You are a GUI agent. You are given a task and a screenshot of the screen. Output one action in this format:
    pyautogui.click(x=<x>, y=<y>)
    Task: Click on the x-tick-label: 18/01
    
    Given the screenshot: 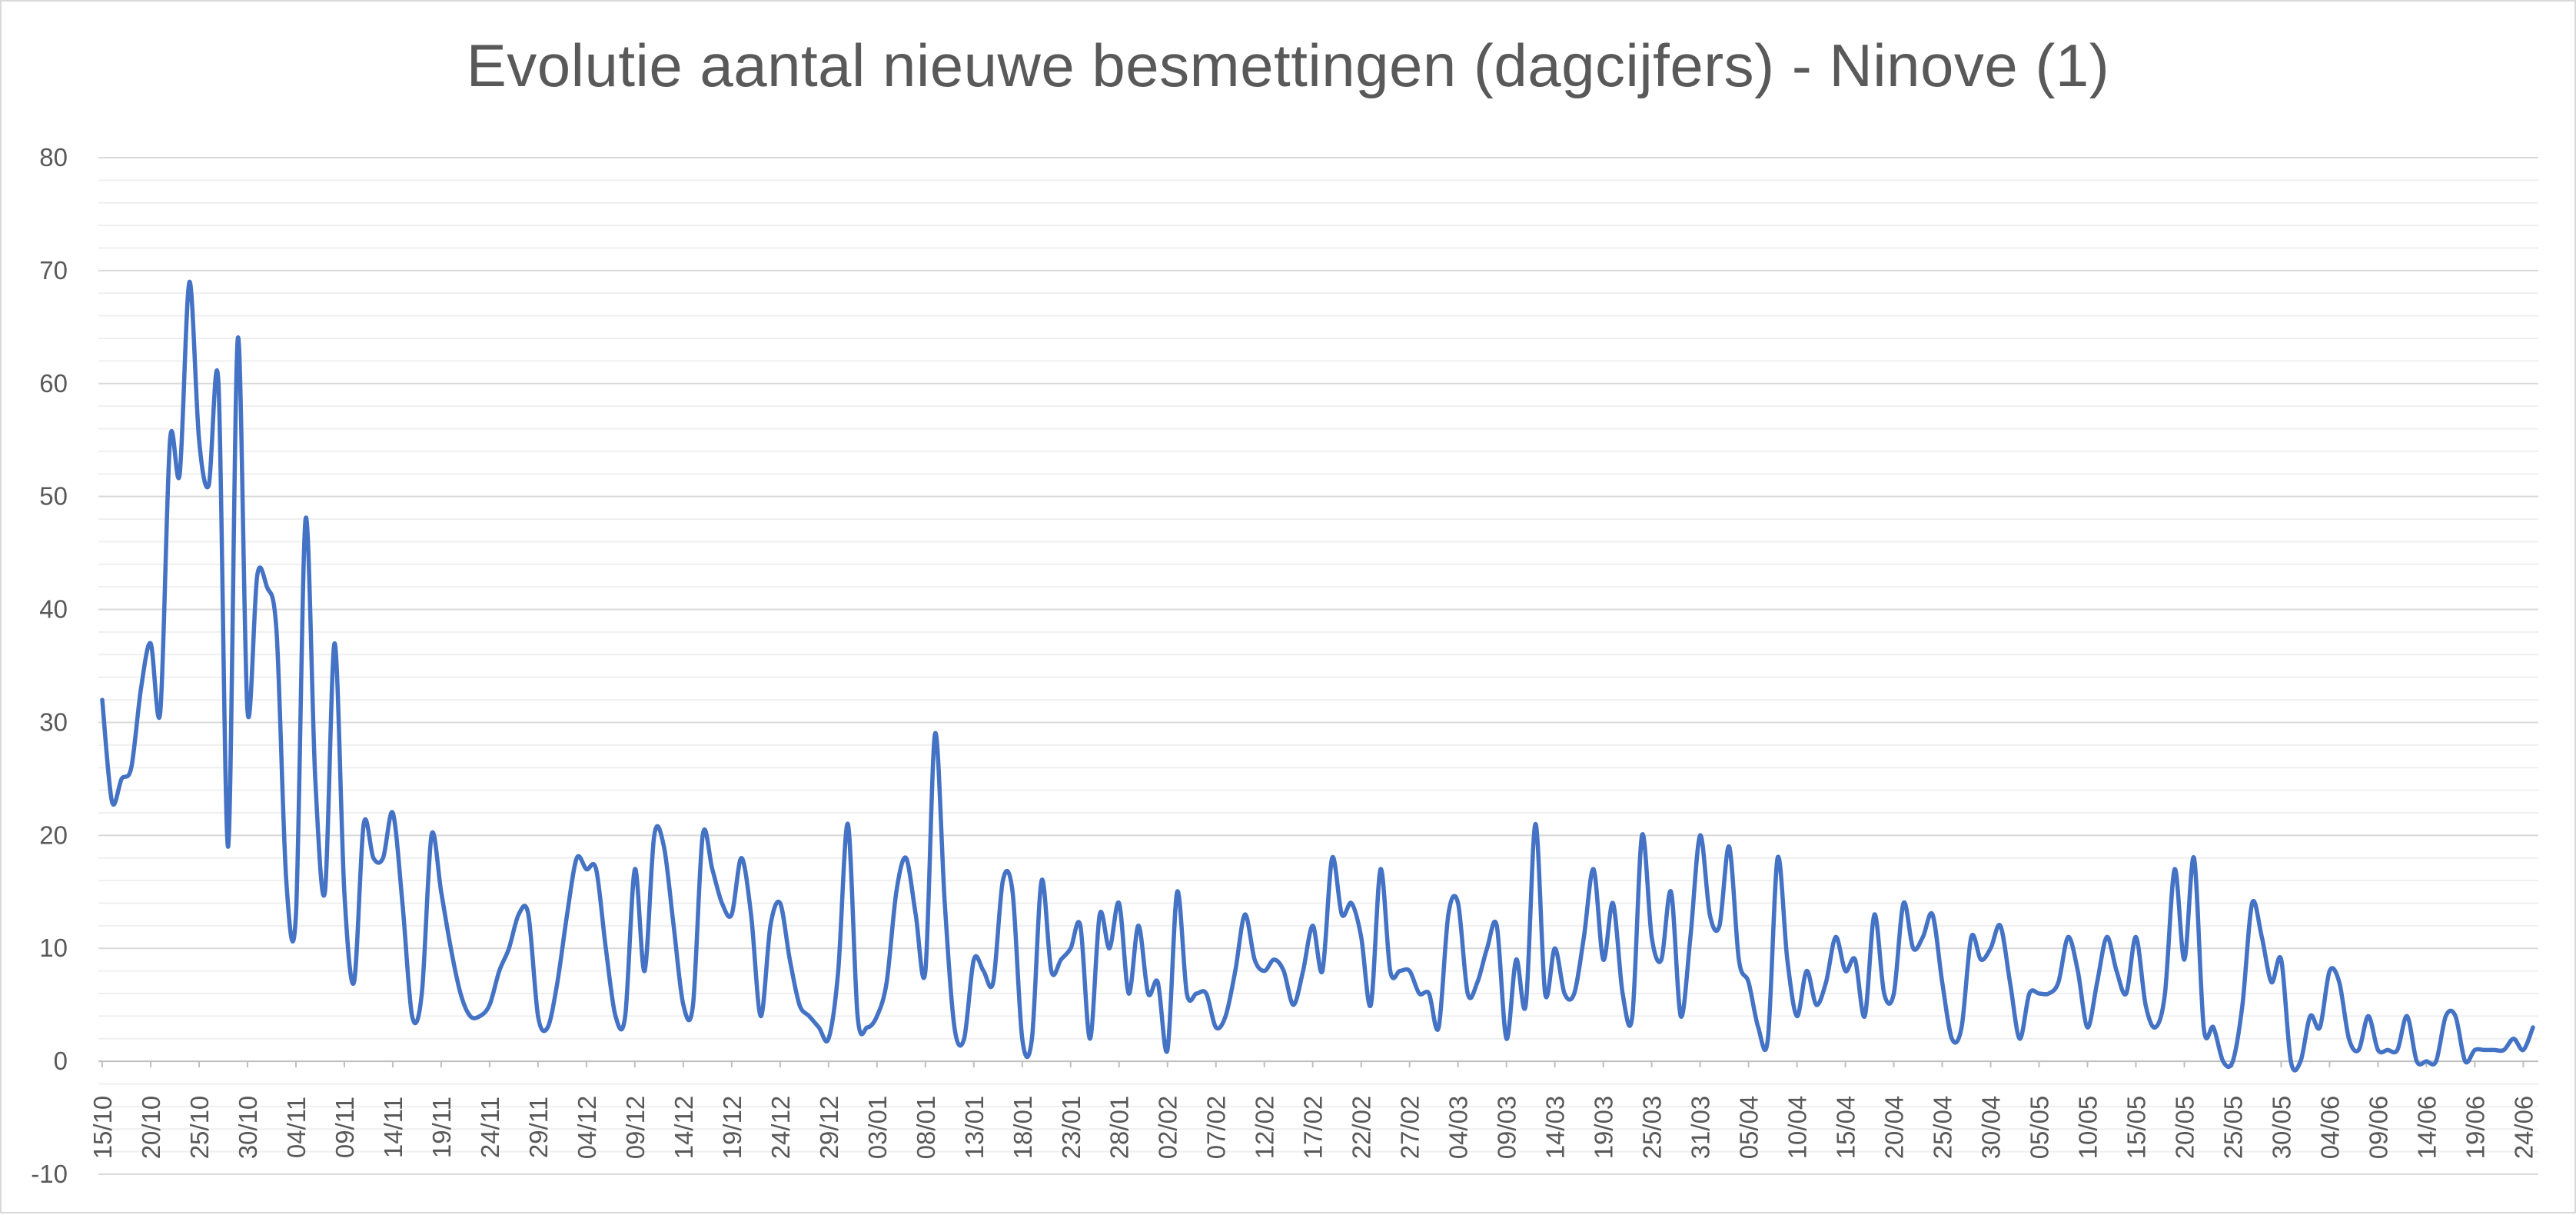 What is the action you would take?
    pyautogui.click(x=1023, y=1128)
    